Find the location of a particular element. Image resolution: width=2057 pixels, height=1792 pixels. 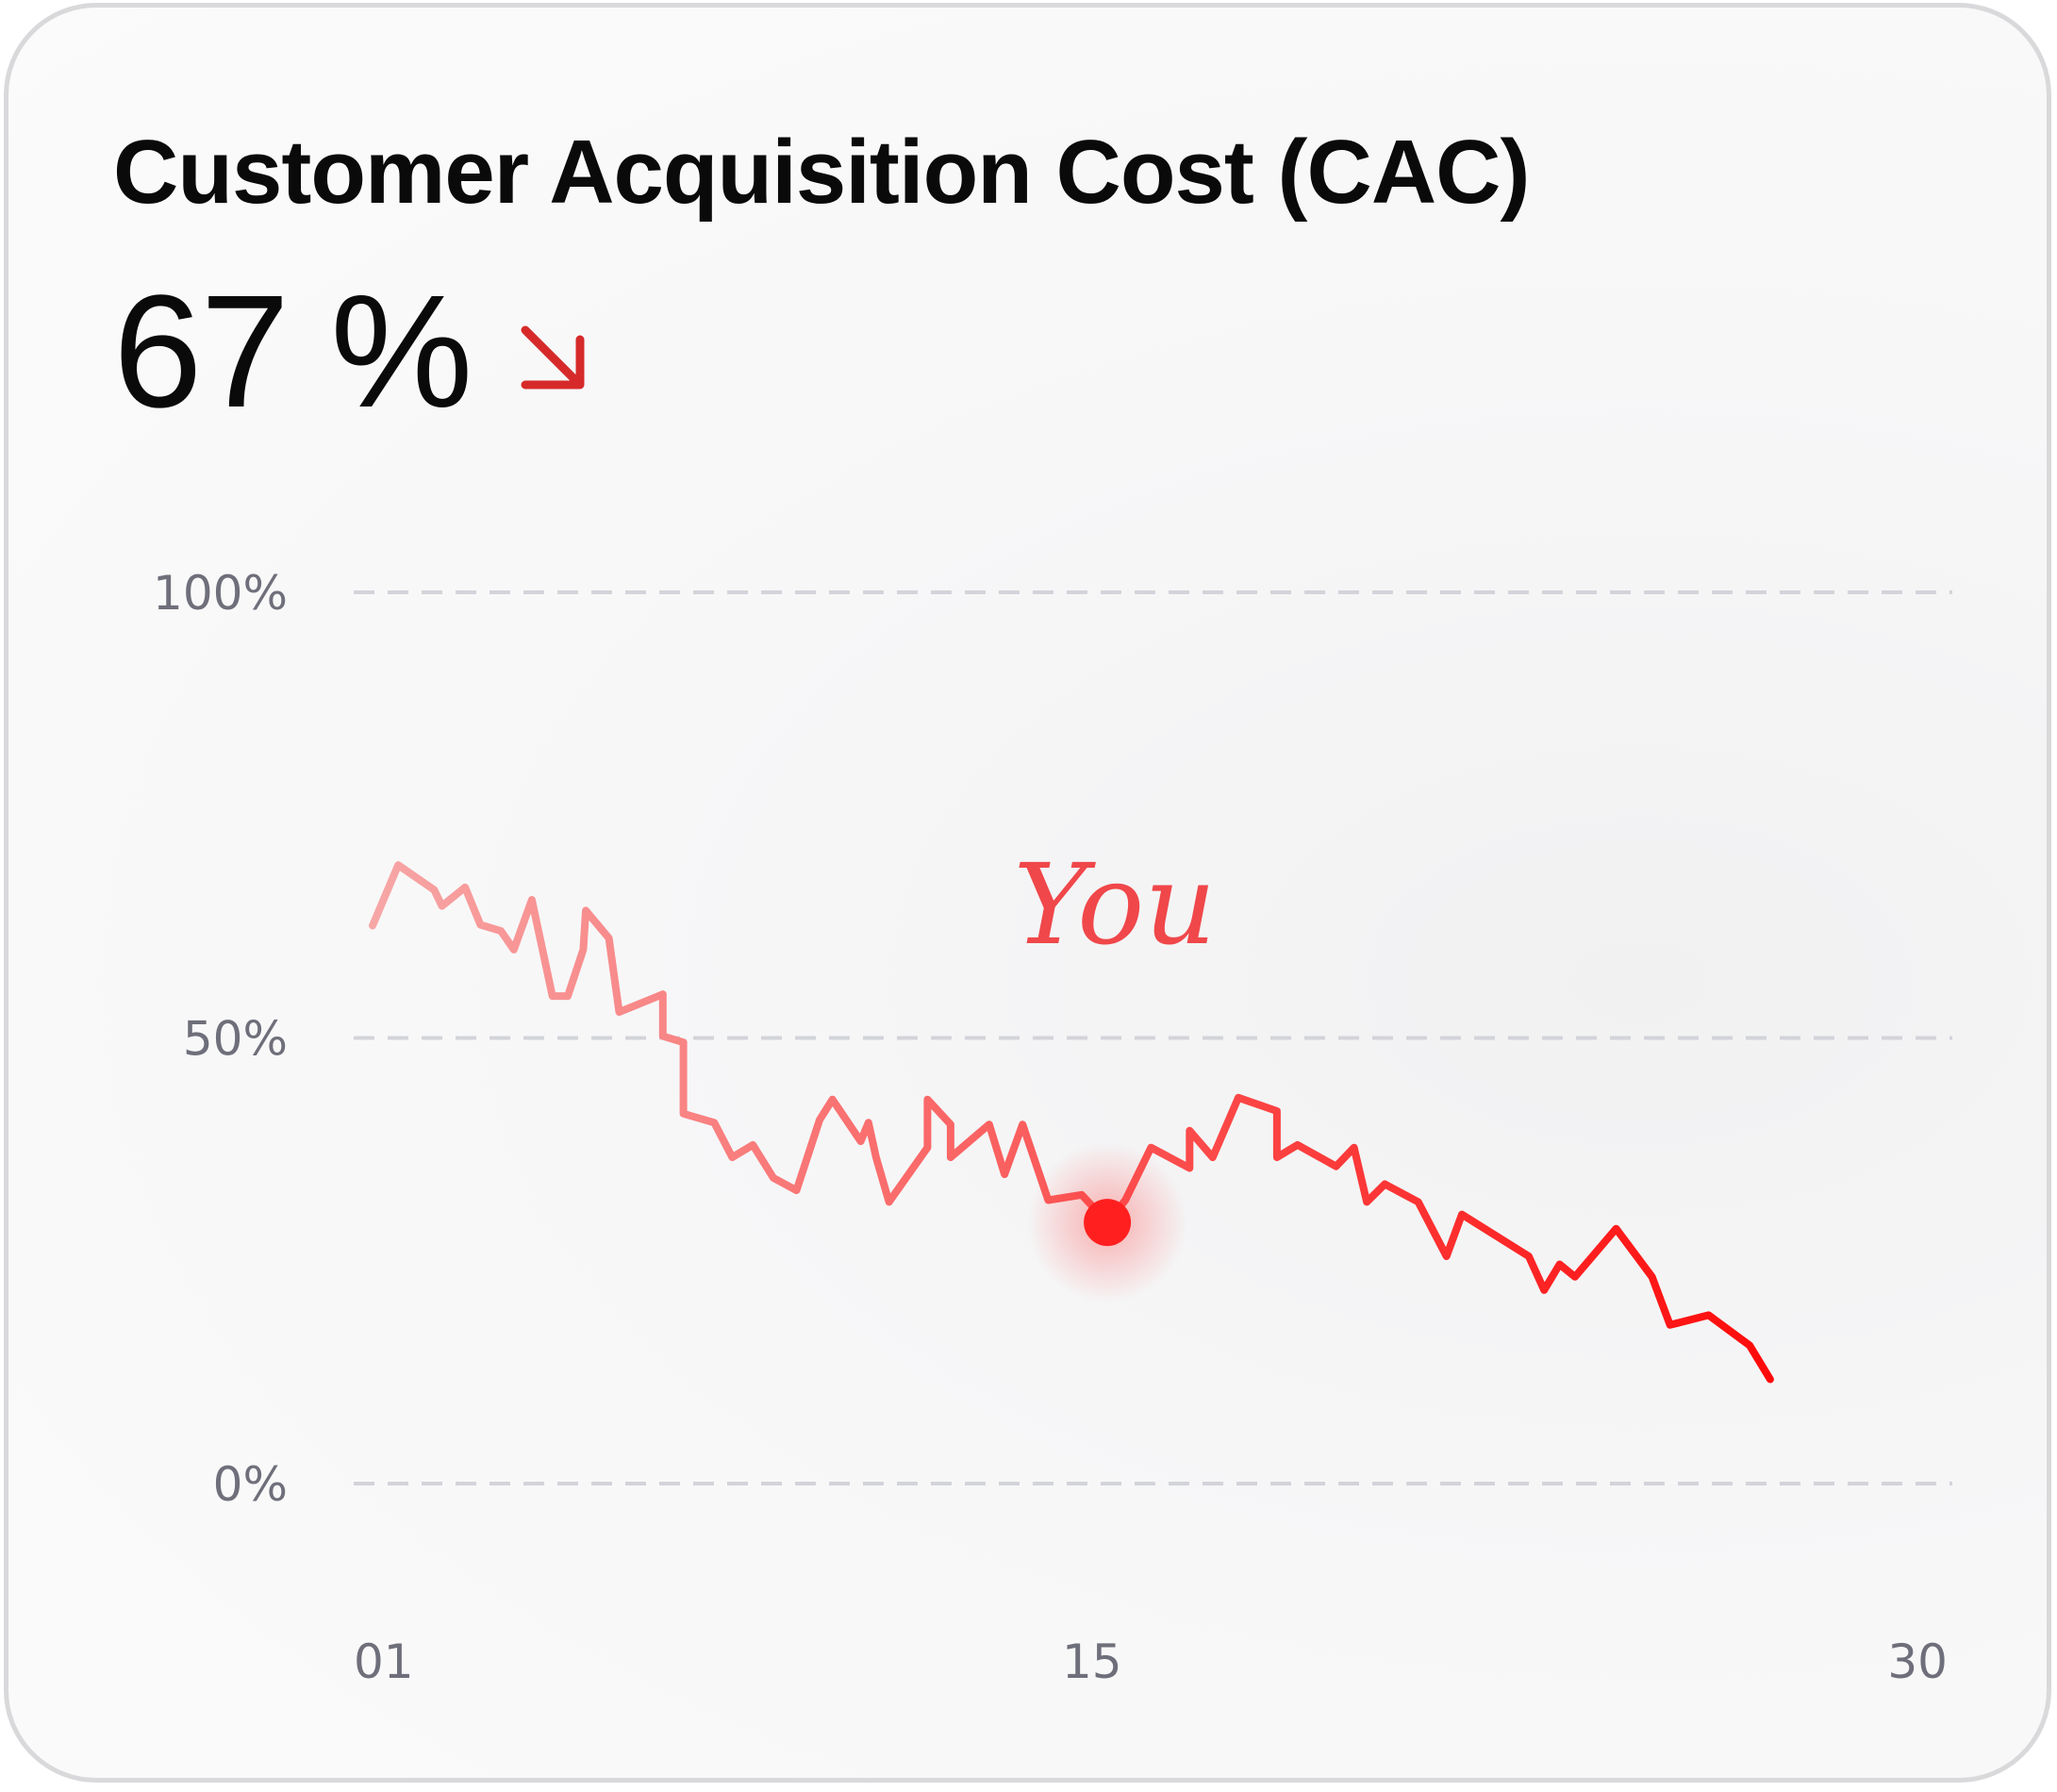

y-axis-labels: 100% 50% 0% is located at coordinates (221, 1039).